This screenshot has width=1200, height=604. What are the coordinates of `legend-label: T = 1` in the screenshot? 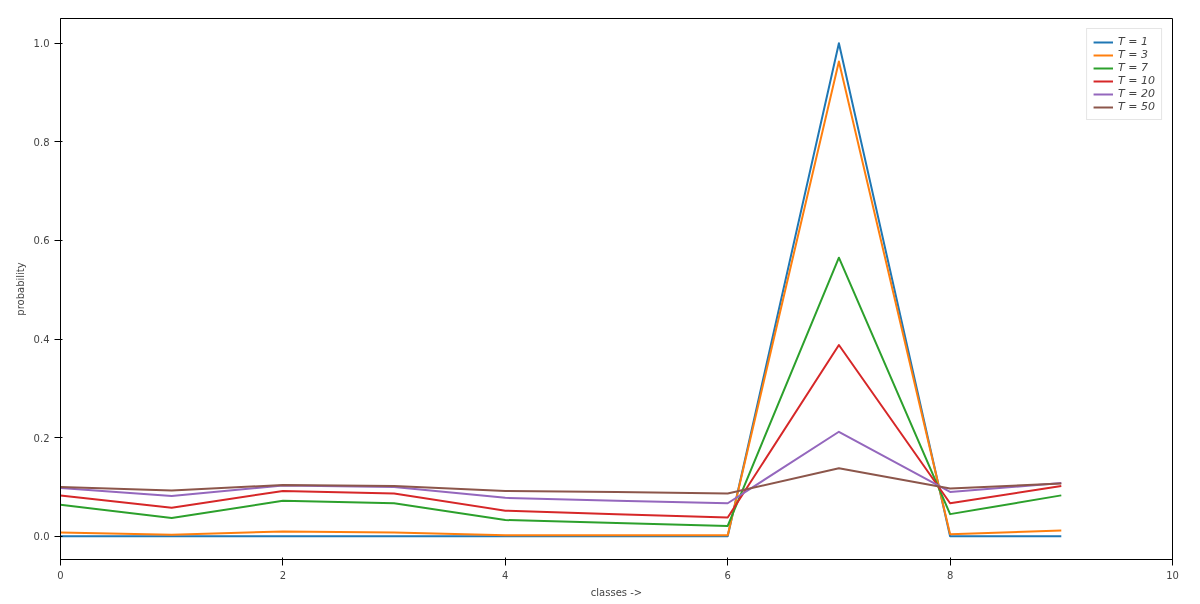 It's located at (1133, 41).